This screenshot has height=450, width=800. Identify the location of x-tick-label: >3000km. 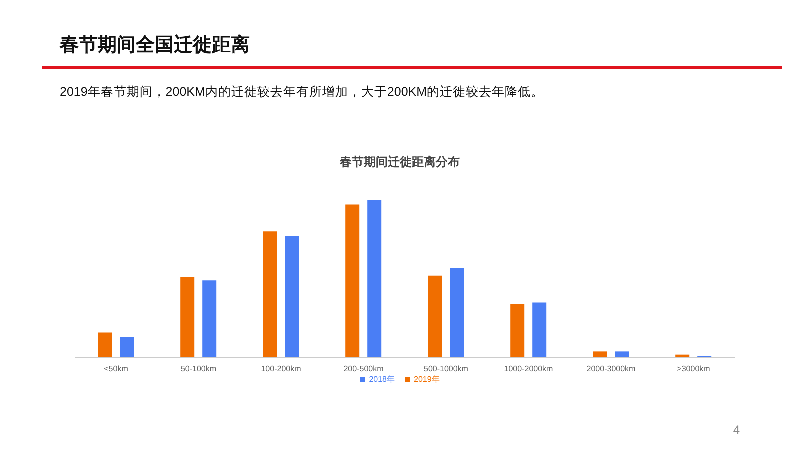
(694, 369).